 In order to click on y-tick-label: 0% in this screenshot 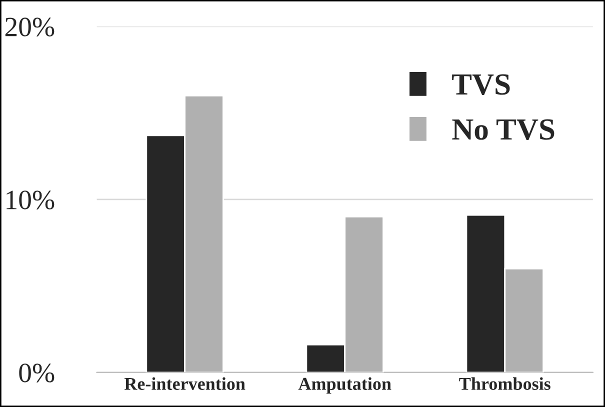, I will do `click(36, 373)`.